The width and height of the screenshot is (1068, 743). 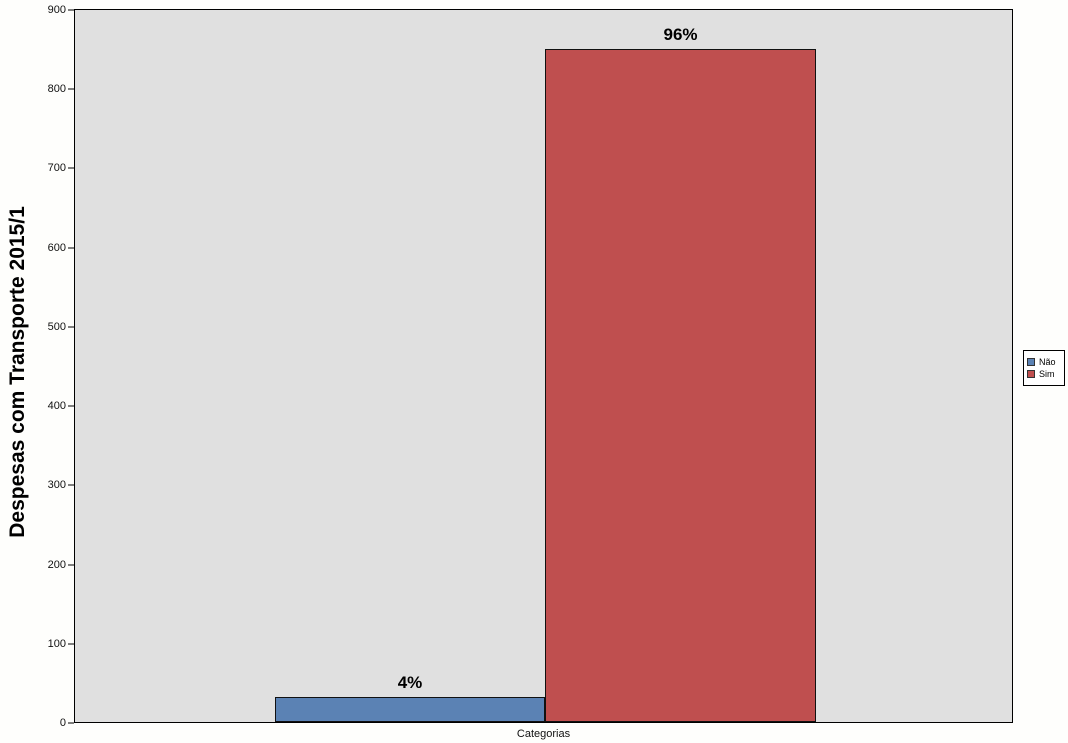 What do you see at coordinates (62, 723) in the screenshot?
I see `y-axis-tick-label: 0` at bounding box center [62, 723].